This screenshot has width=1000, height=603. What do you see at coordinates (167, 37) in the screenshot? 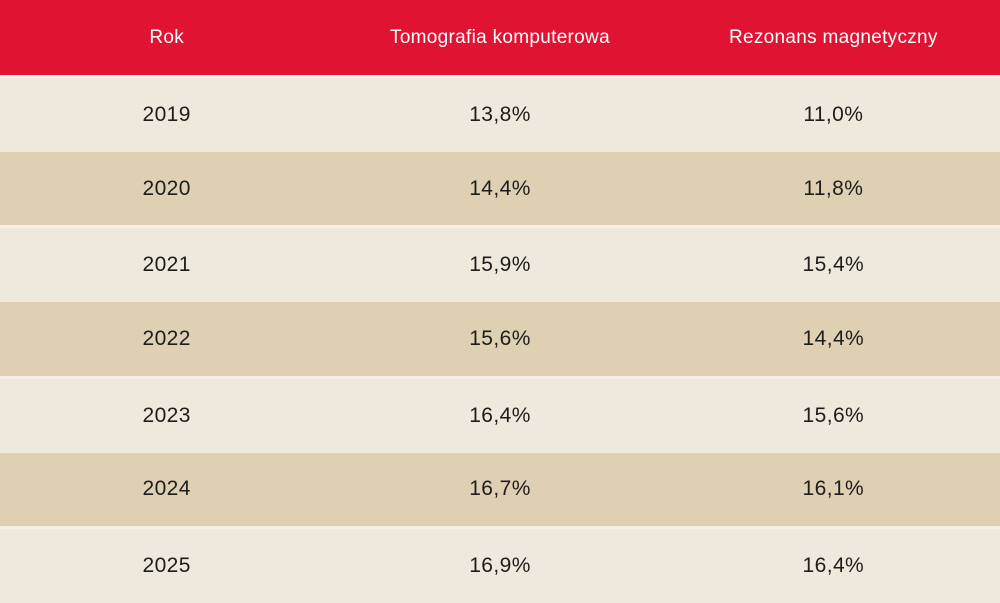
I see `column-header-rok: Rok` at bounding box center [167, 37].